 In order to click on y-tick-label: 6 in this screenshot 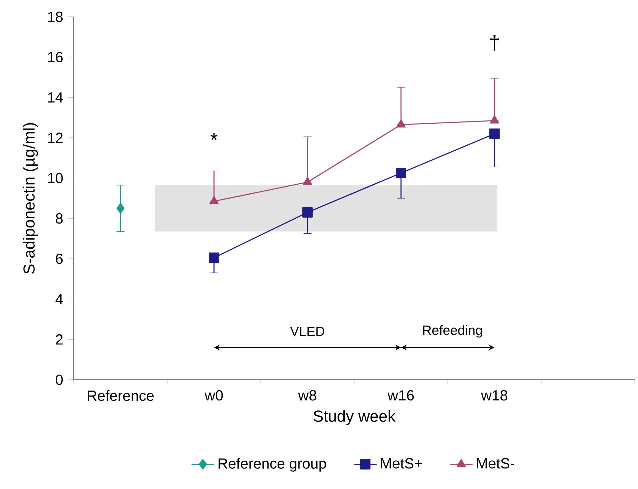, I will do `click(59, 259)`.